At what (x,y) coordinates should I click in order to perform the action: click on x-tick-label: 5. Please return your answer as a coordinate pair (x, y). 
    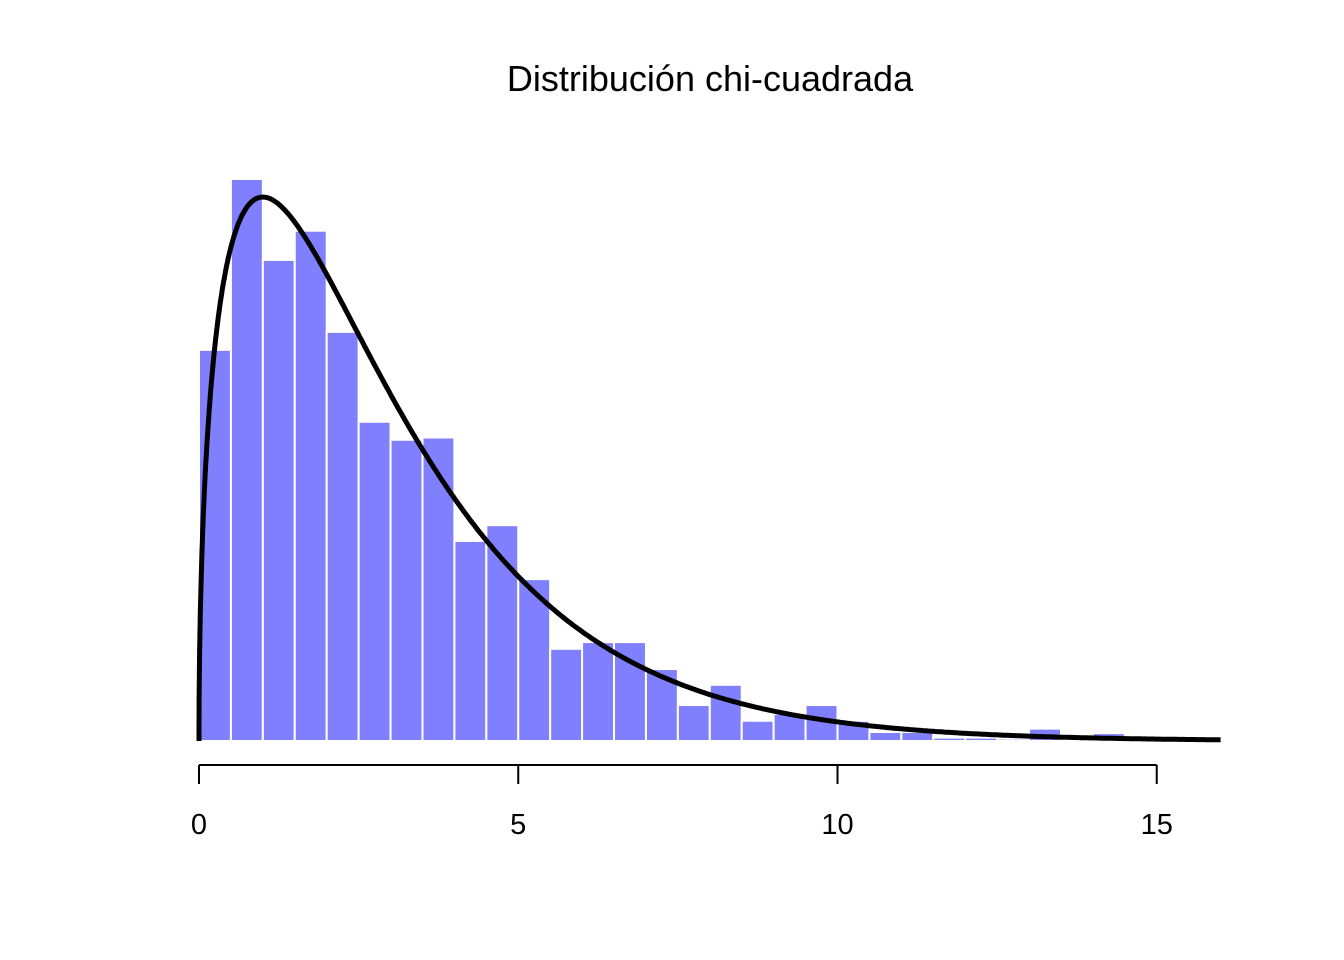
    Looking at the image, I should click on (518, 825).